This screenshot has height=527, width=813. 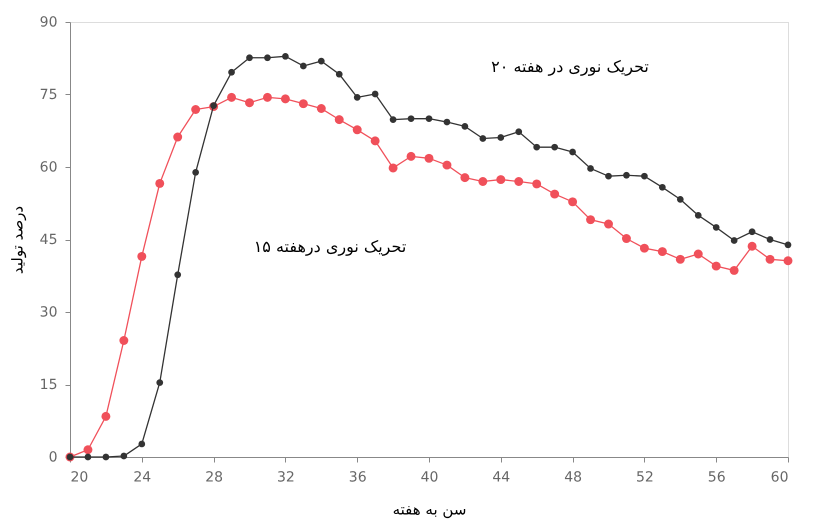 What do you see at coordinates (570, 66) in the screenshot?
I see `annotation: تحریک نوری در هفته ۲۰` at bounding box center [570, 66].